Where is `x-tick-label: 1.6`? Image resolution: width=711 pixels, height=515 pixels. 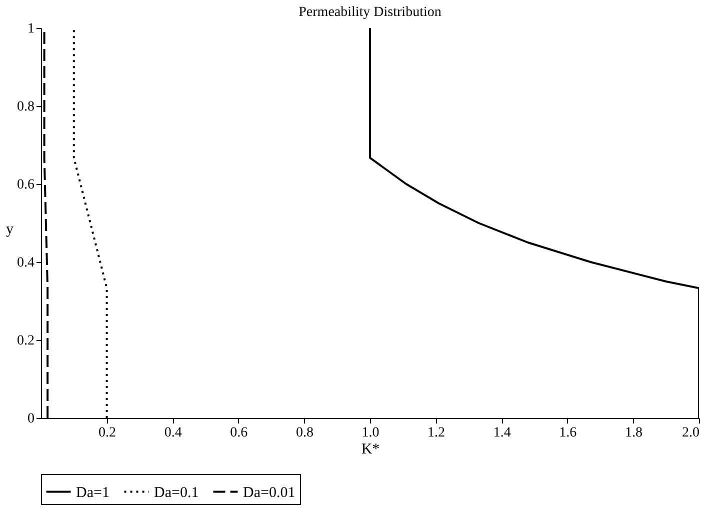 x-tick-label: 1.6 is located at coordinates (568, 433).